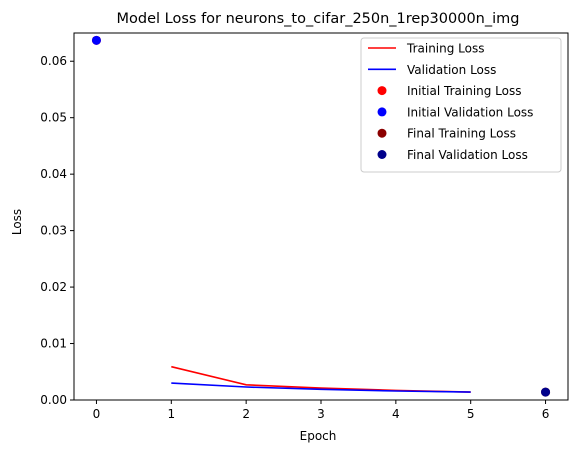  What do you see at coordinates (470, 112) in the screenshot?
I see `legend-label: Initial Validation Loss` at bounding box center [470, 112].